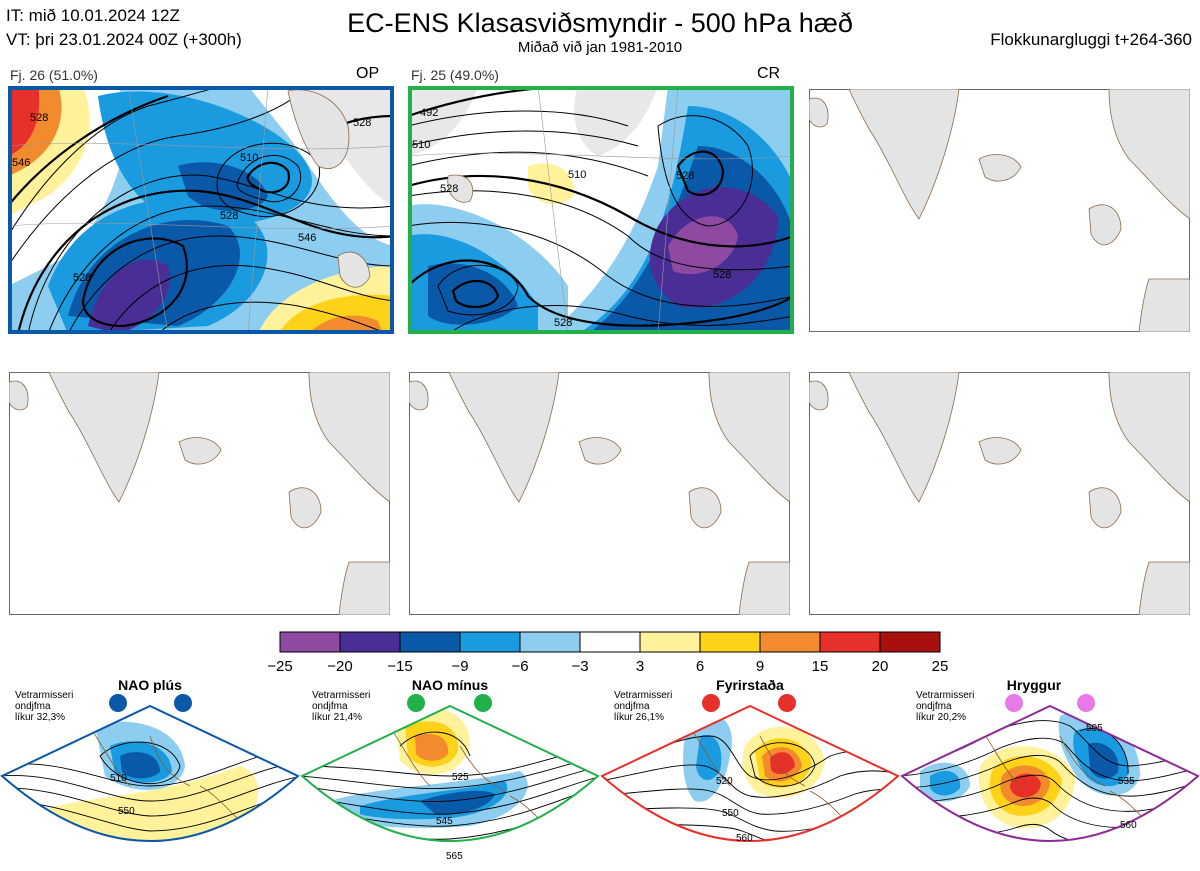  What do you see at coordinates (199, 493) in the screenshot?
I see `panel-4-map` at bounding box center [199, 493].